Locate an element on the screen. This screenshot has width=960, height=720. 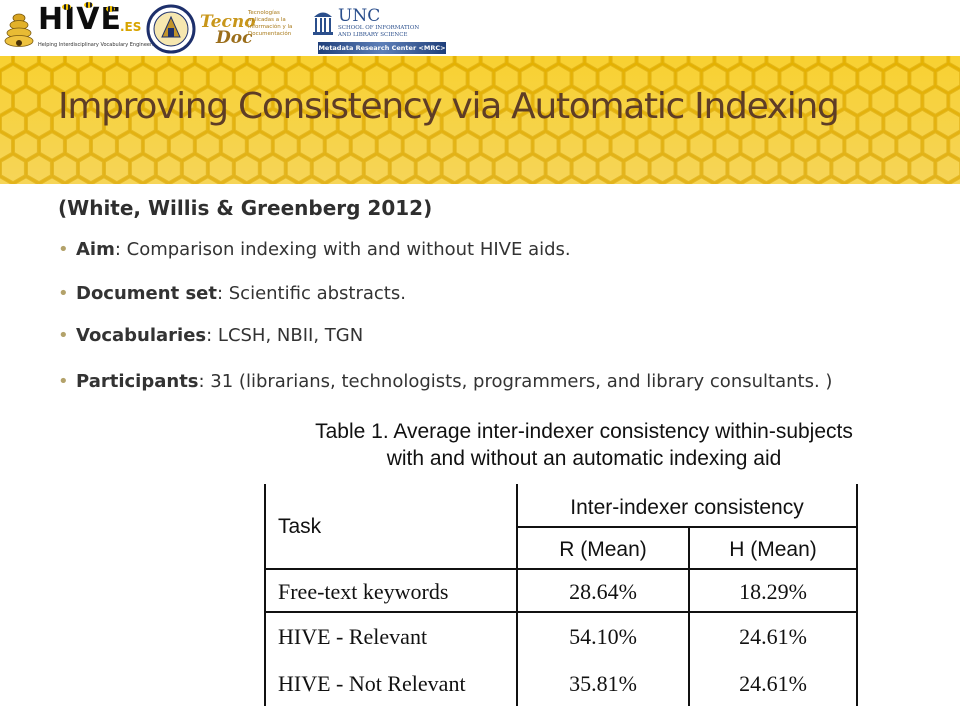
unc-school-line: SCHOOL OF INFORMATION is located at coordinates (379, 28).